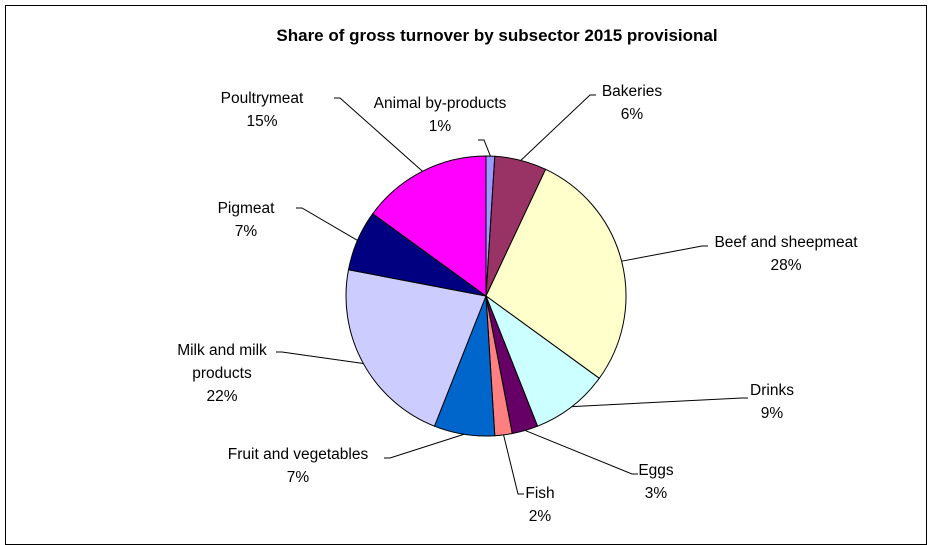  What do you see at coordinates (786, 265) in the screenshot?
I see `slice-value: 28%` at bounding box center [786, 265].